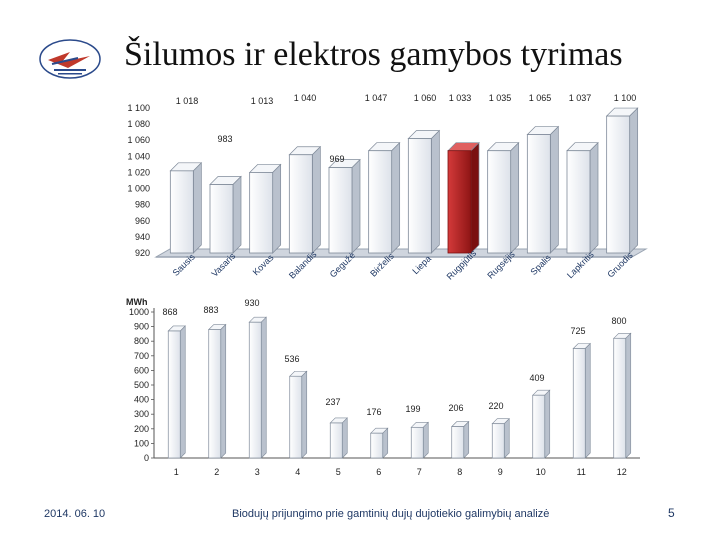 This screenshot has width=720, height=540. What do you see at coordinates (142, 253) in the screenshot?
I see `chart-1-ytick-label: 920` at bounding box center [142, 253].